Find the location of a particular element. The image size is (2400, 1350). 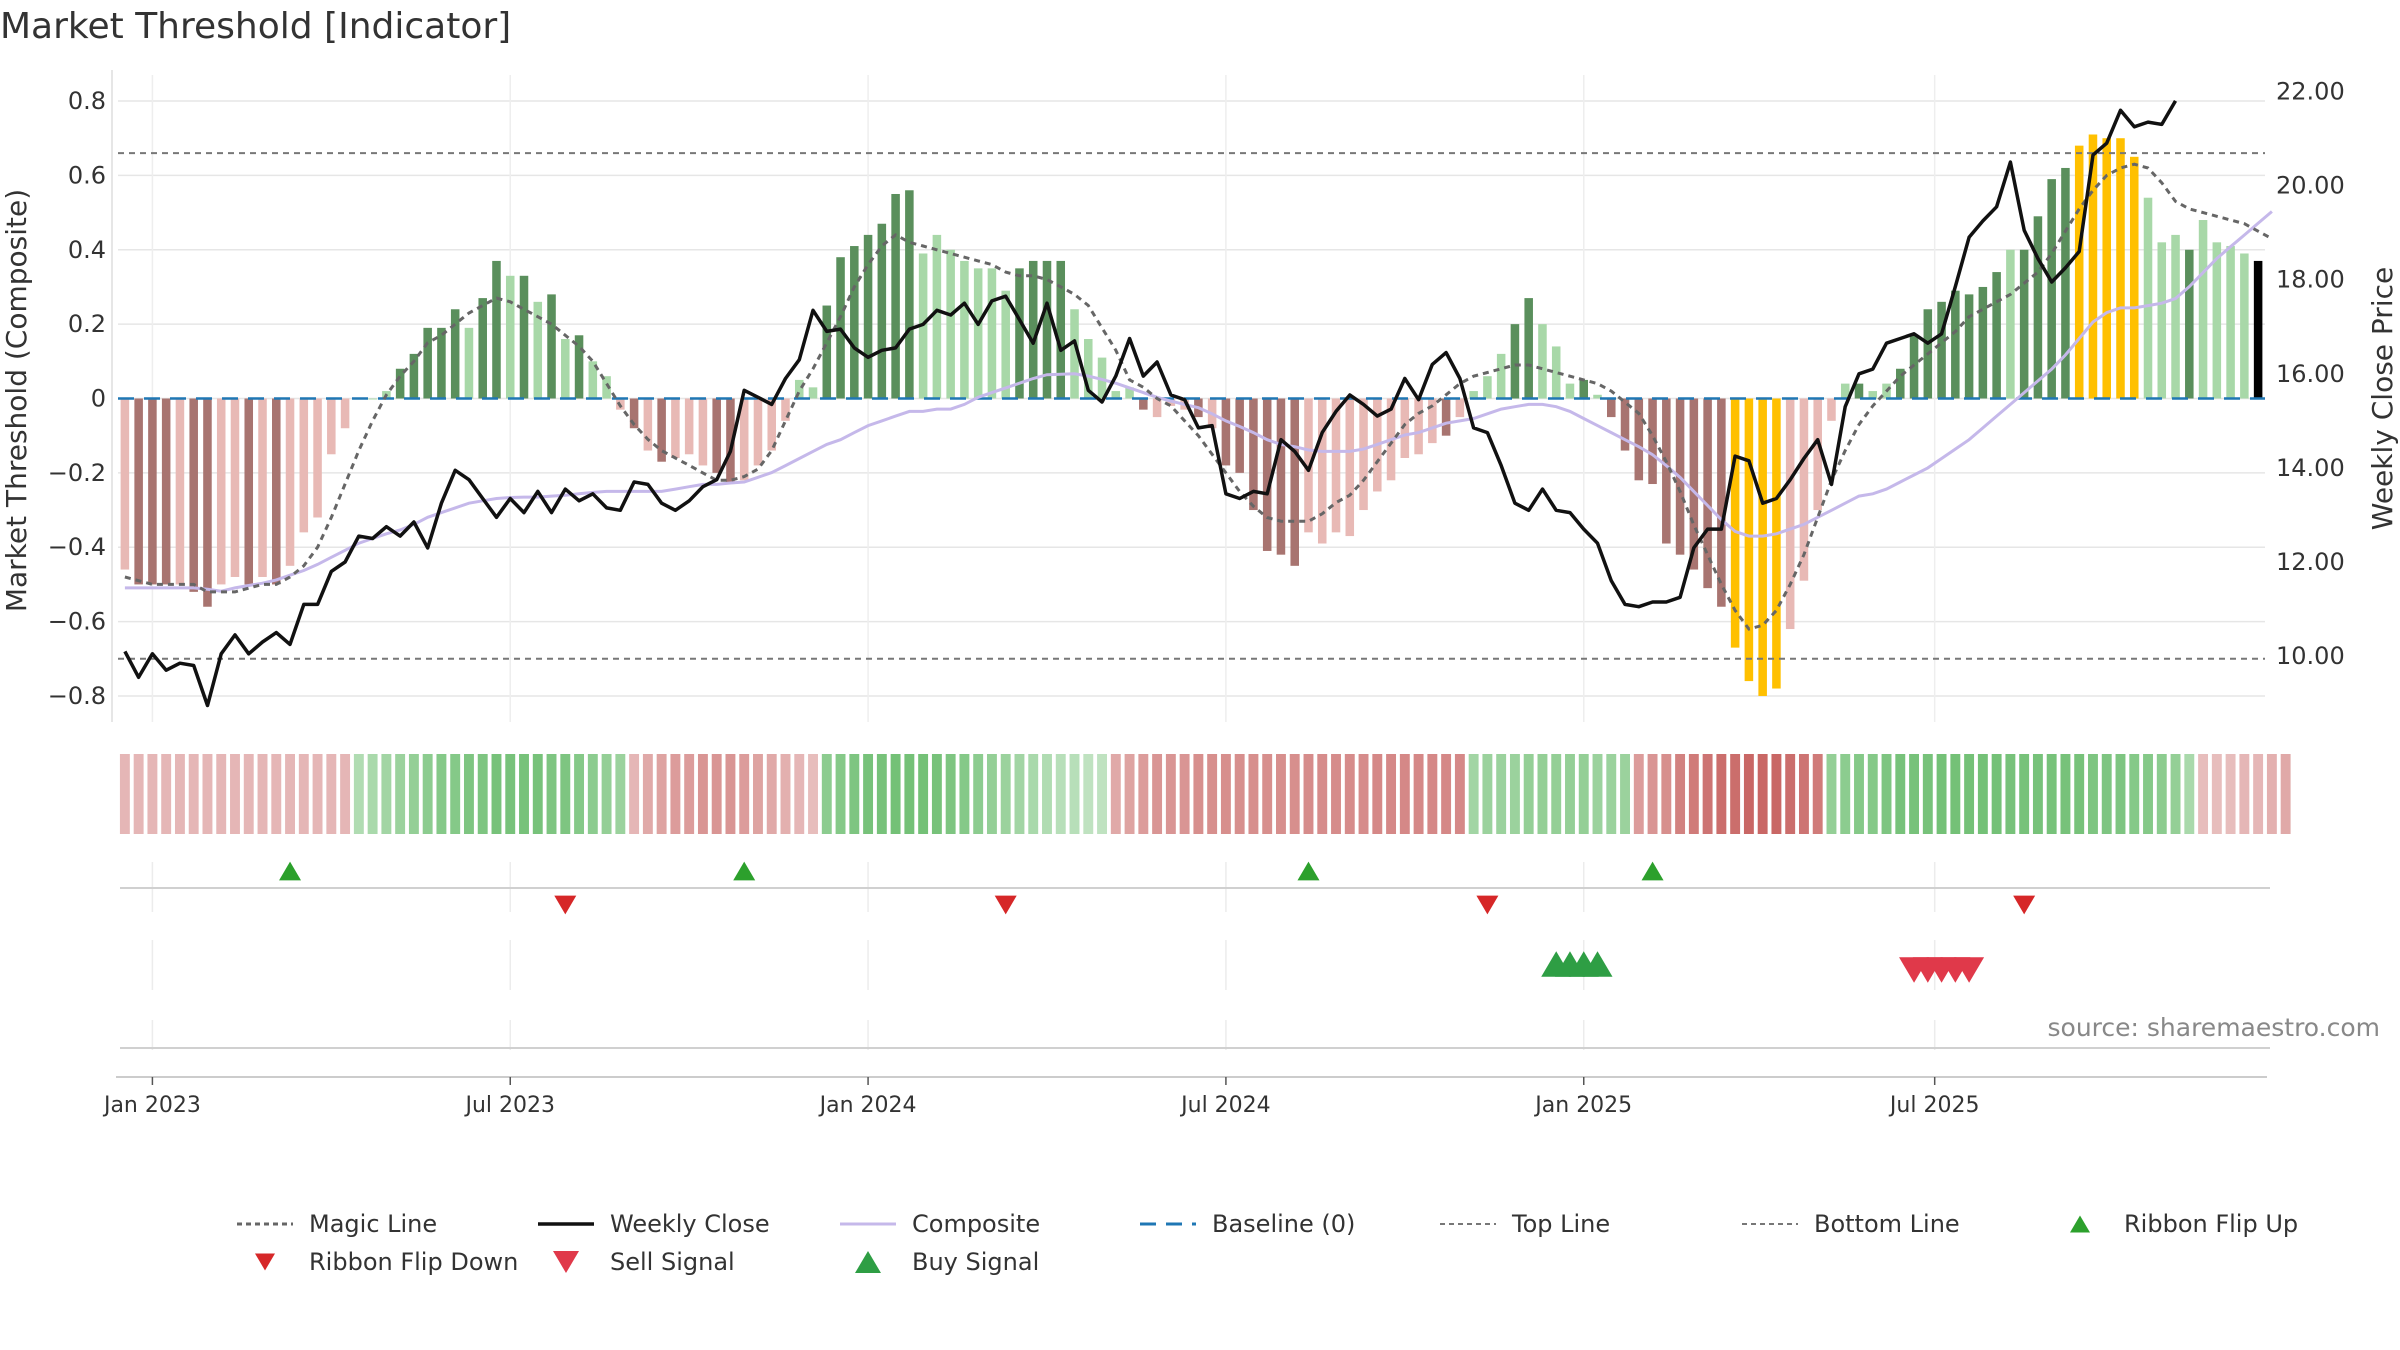

composite-legend-swatch is located at coordinates (868, 1224).